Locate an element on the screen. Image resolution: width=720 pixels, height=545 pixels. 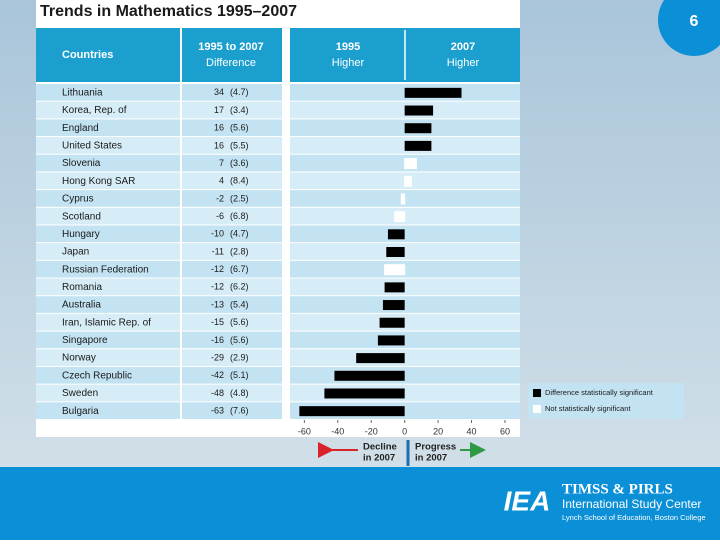
country-label: Australia is located at coordinates (81, 305).